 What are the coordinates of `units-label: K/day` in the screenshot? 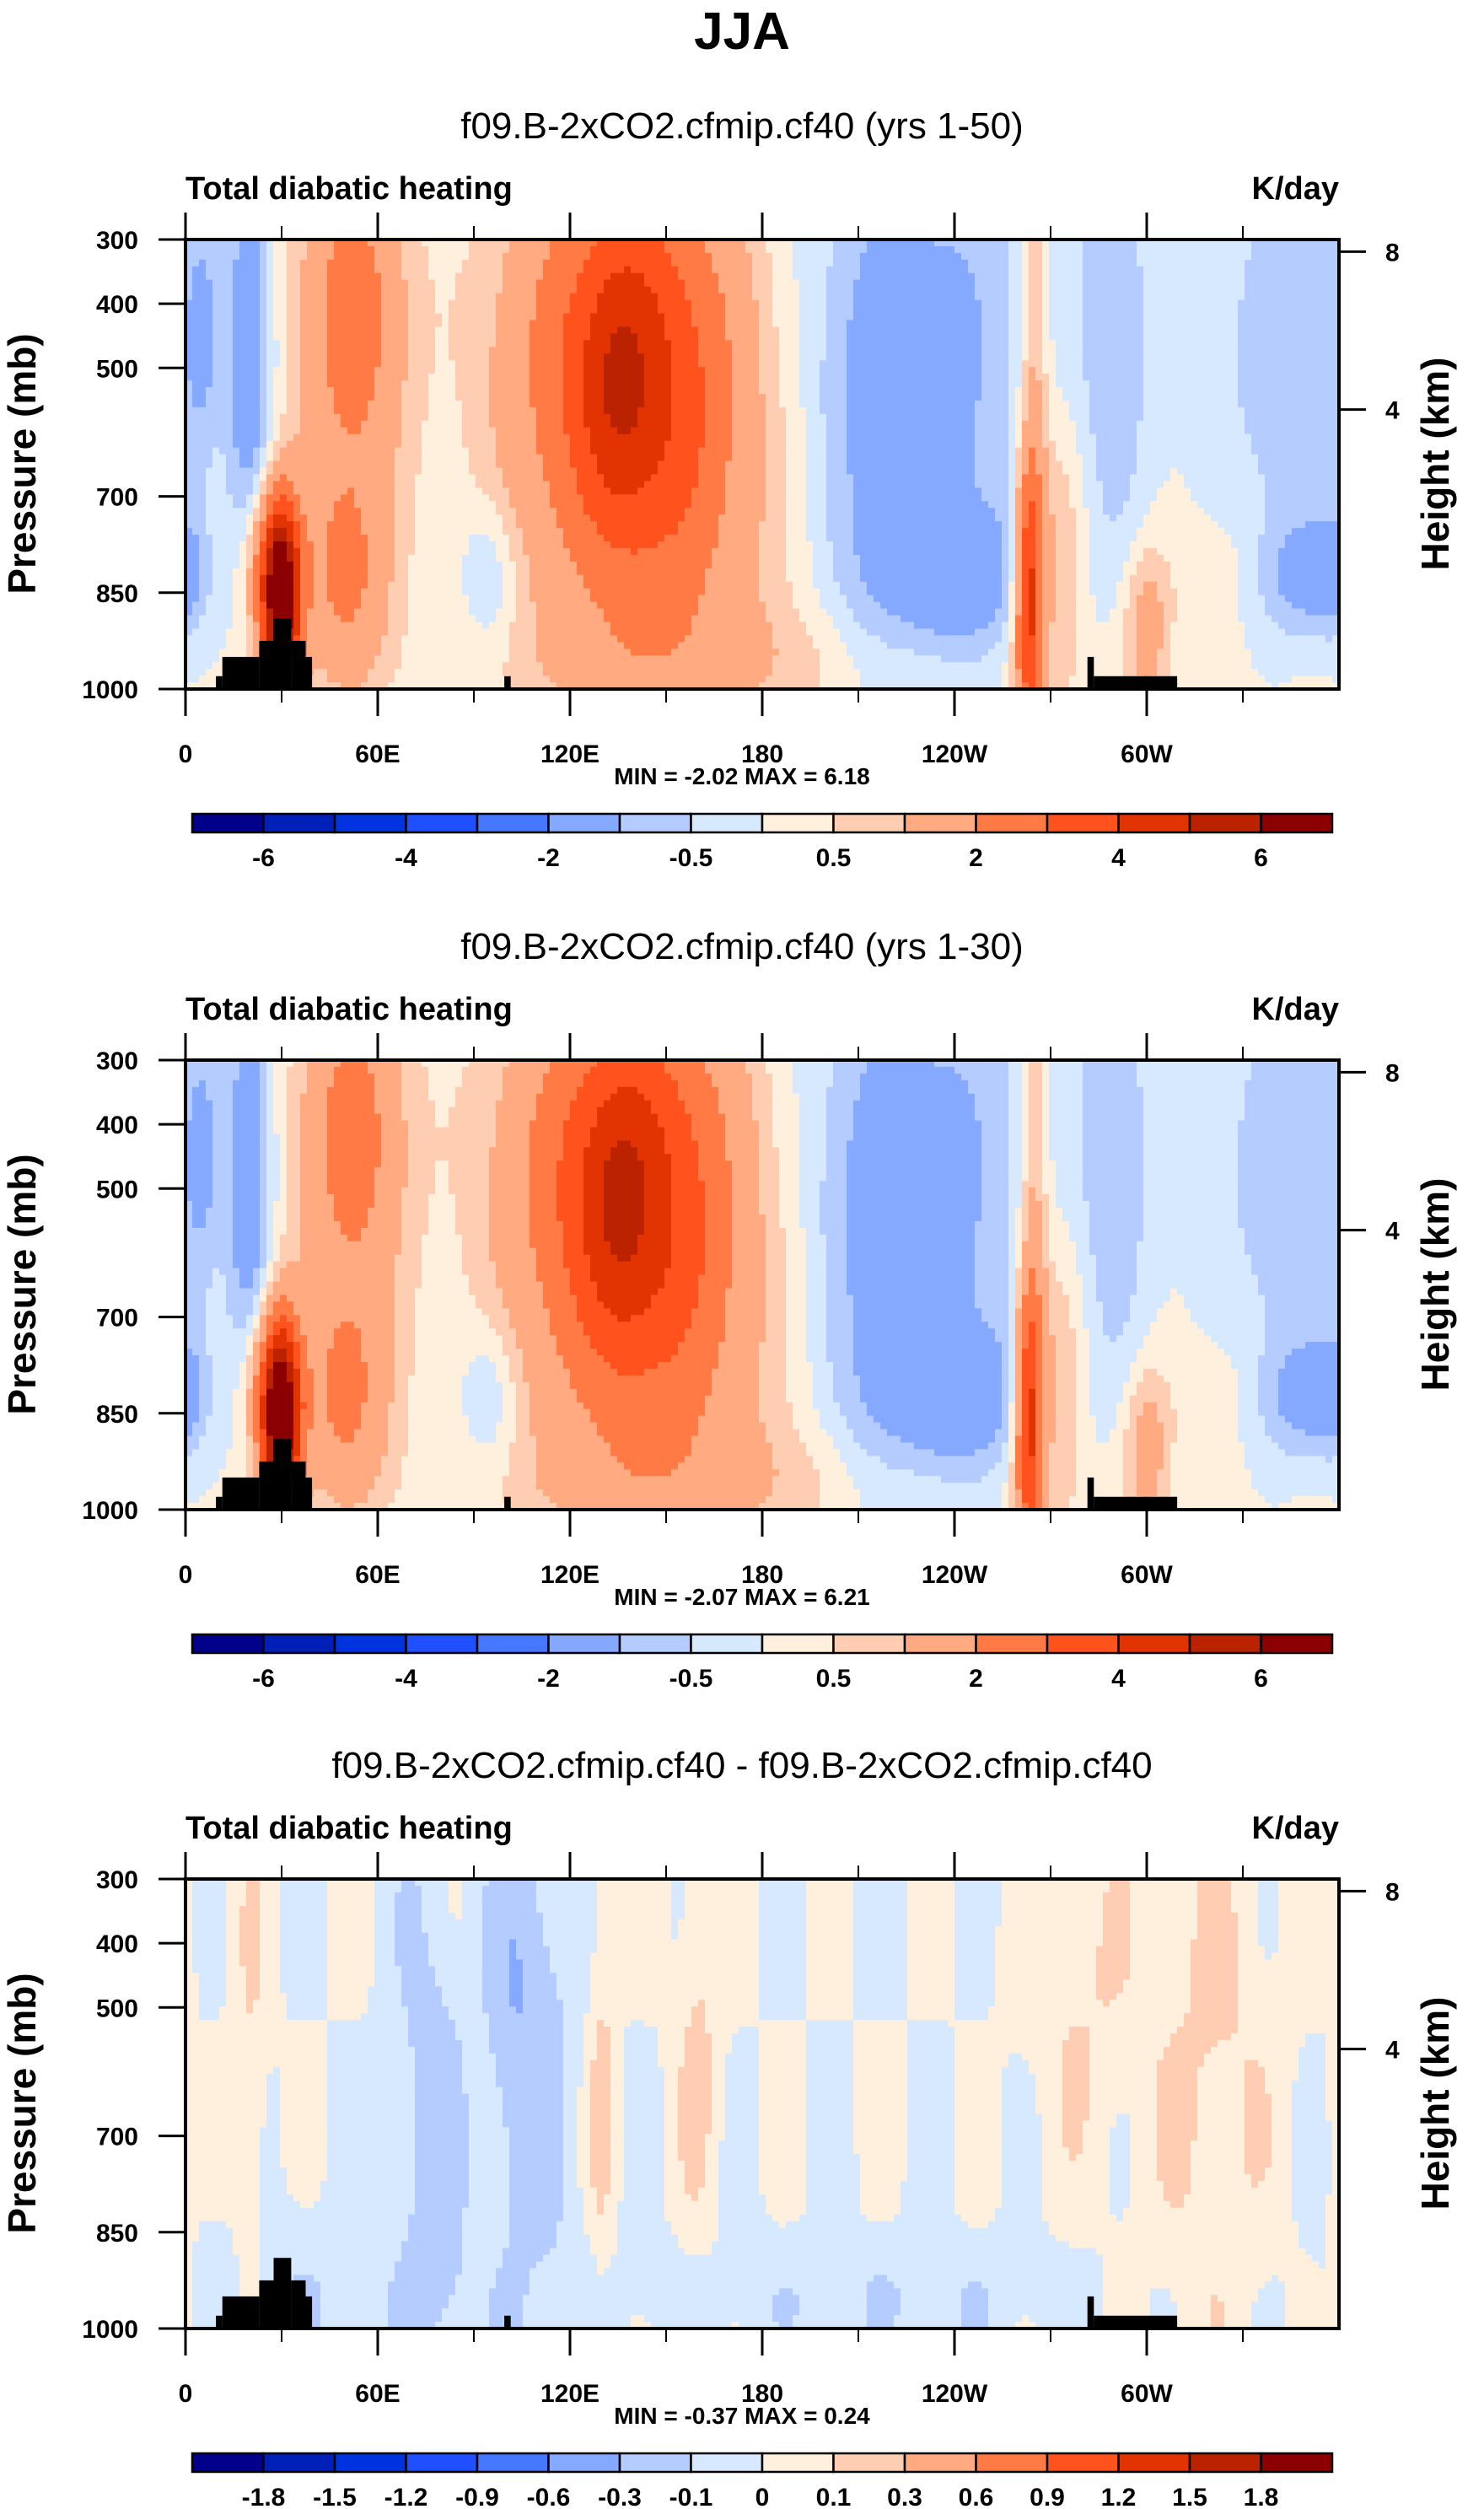 It's located at (1295, 189).